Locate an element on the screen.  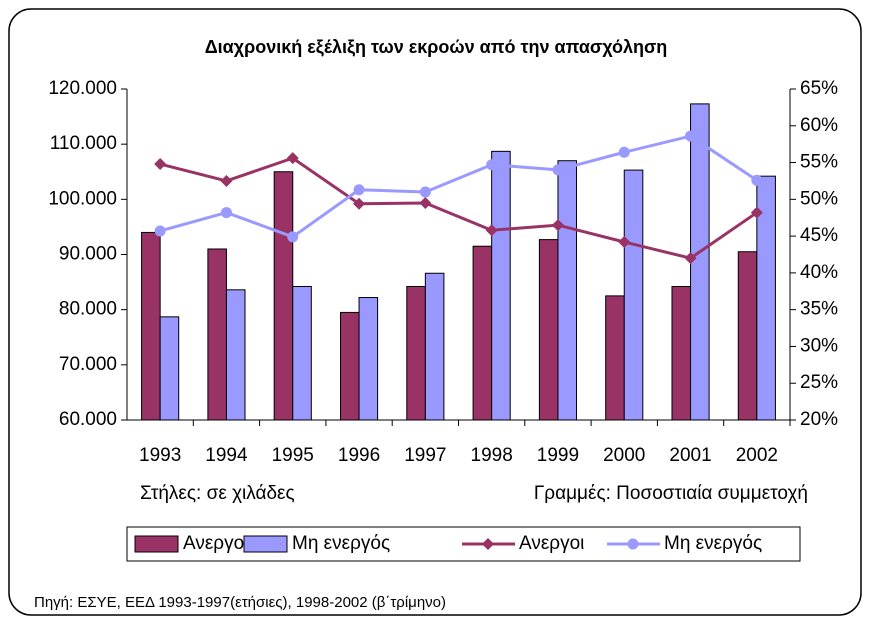
x-tick-label: 1998 is located at coordinates (492, 455).